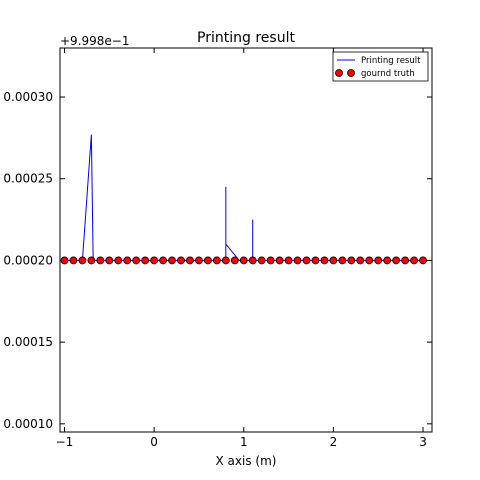 This screenshot has width=480, height=480. What do you see at coordinates (28, 260) in the screenshot?
I see `y-tick-label: 0.00020` at bounding box center [28, 260].